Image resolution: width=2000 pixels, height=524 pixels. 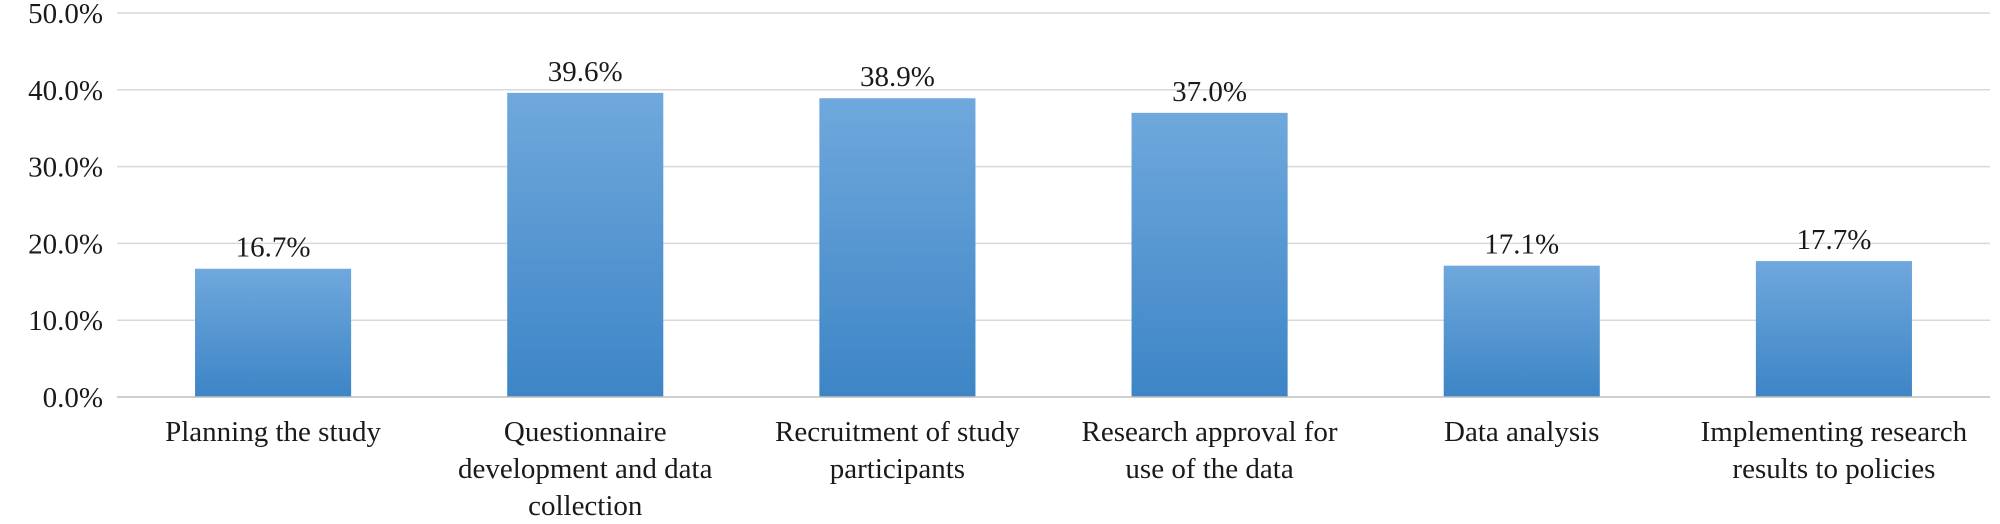 What do you see at coordinates (65, 168) in the screenshot?
I see `y-tick-label: 30.0%` at bounding box center [65, 168].